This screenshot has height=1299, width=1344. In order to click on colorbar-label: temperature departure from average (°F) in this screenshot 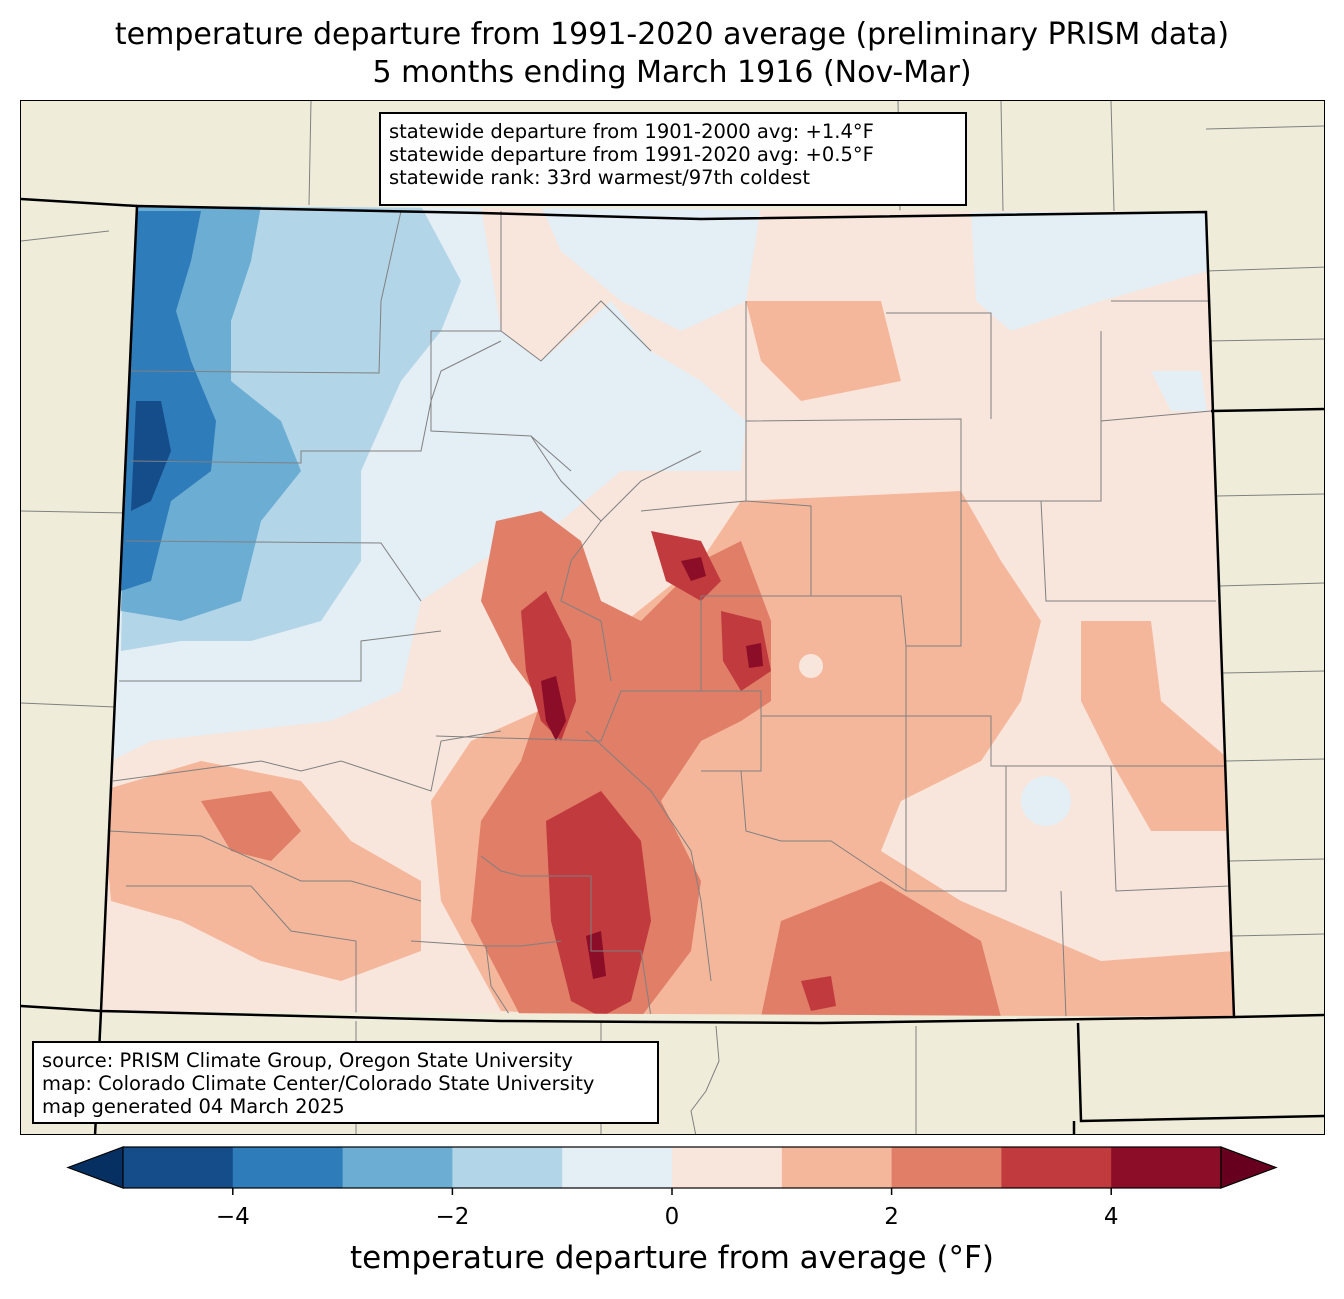, I will do `click(672, 1258)`.